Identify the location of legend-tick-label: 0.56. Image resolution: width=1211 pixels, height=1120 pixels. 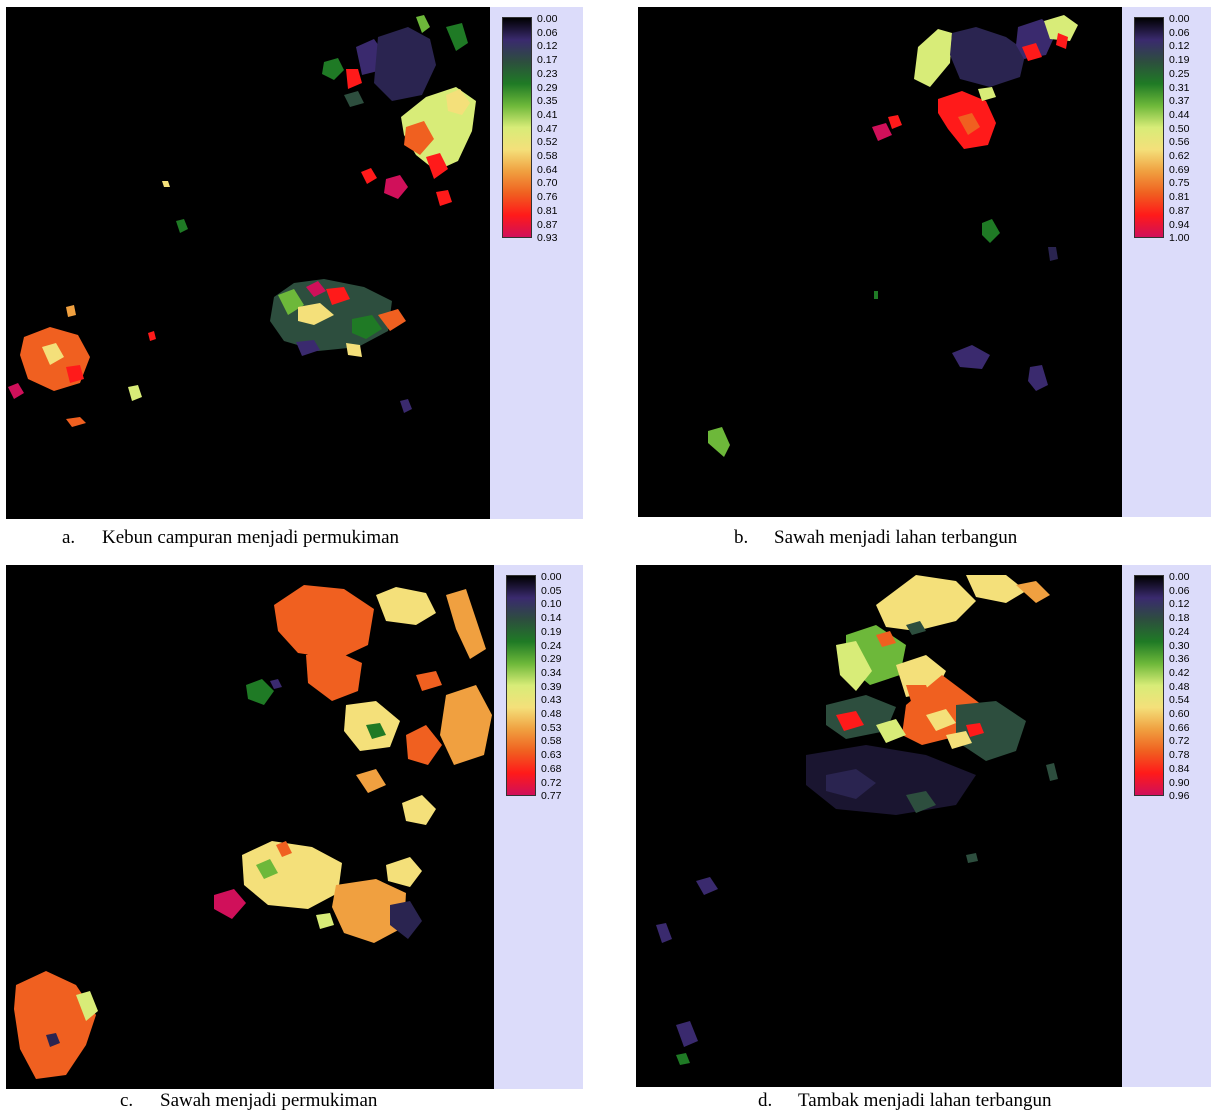
(1179, 142).